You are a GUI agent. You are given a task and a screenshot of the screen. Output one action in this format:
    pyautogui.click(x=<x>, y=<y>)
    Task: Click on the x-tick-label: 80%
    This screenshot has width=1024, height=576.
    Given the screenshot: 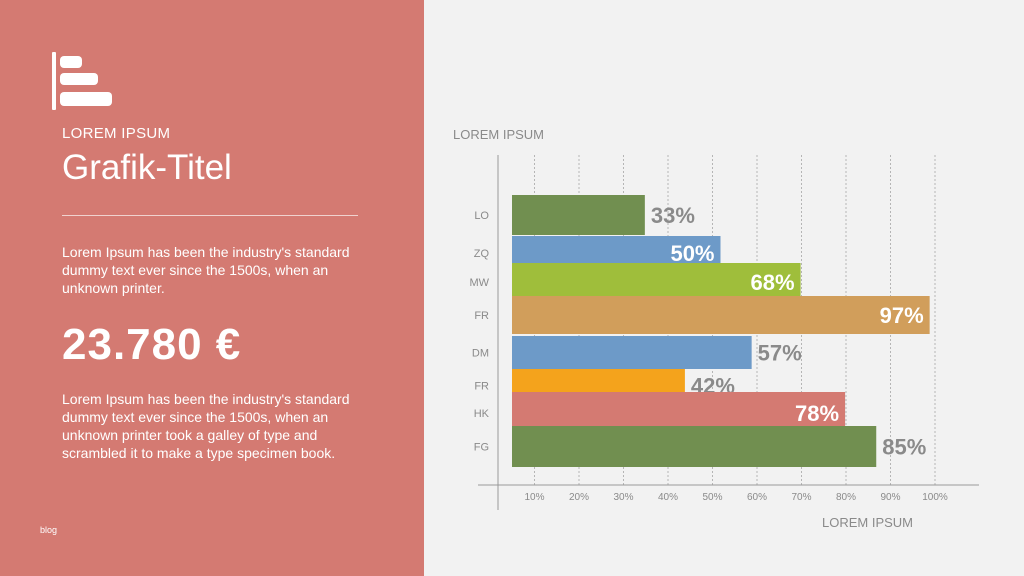 What is the action you would take?
    pyautogui.click(x=846, y=497)
    